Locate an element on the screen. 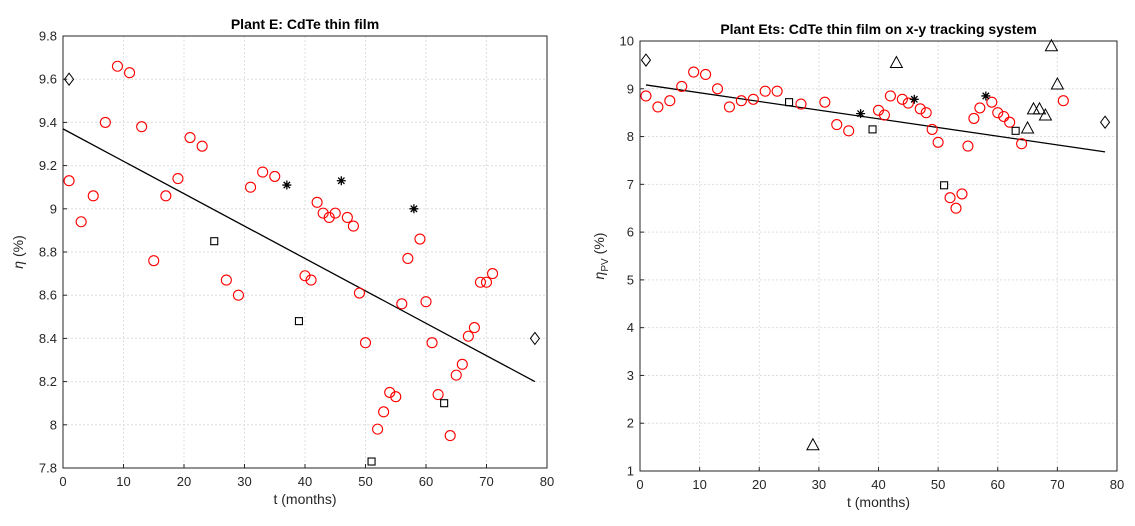 The width and height of the screenshot is (1135, 526). y-tick-label: 5 is located at coordinates (630, 279).